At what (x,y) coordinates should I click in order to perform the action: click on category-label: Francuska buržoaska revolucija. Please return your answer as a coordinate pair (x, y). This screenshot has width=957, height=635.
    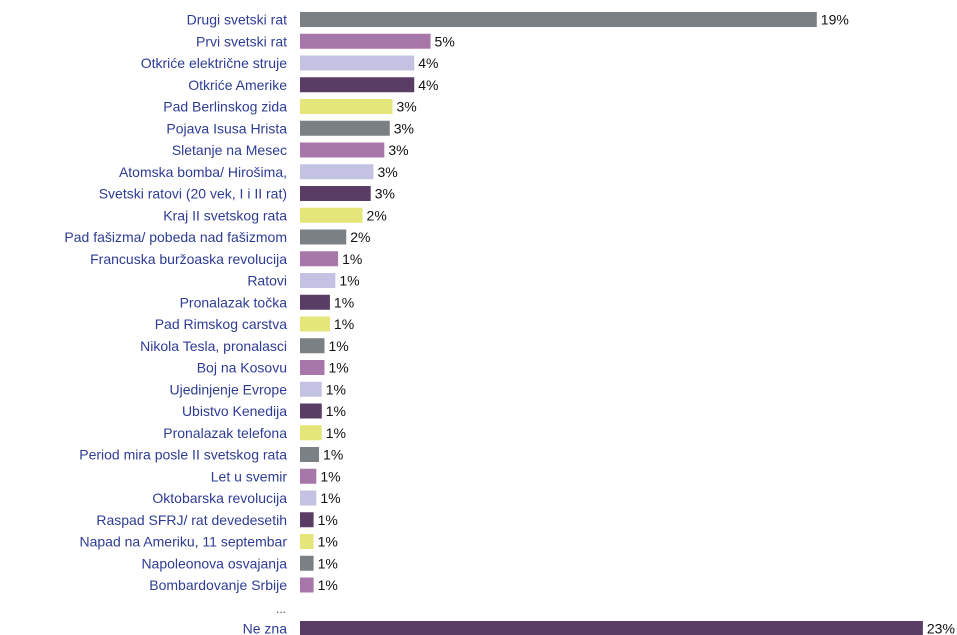
    Looking at the image, I should click on (188, 259).